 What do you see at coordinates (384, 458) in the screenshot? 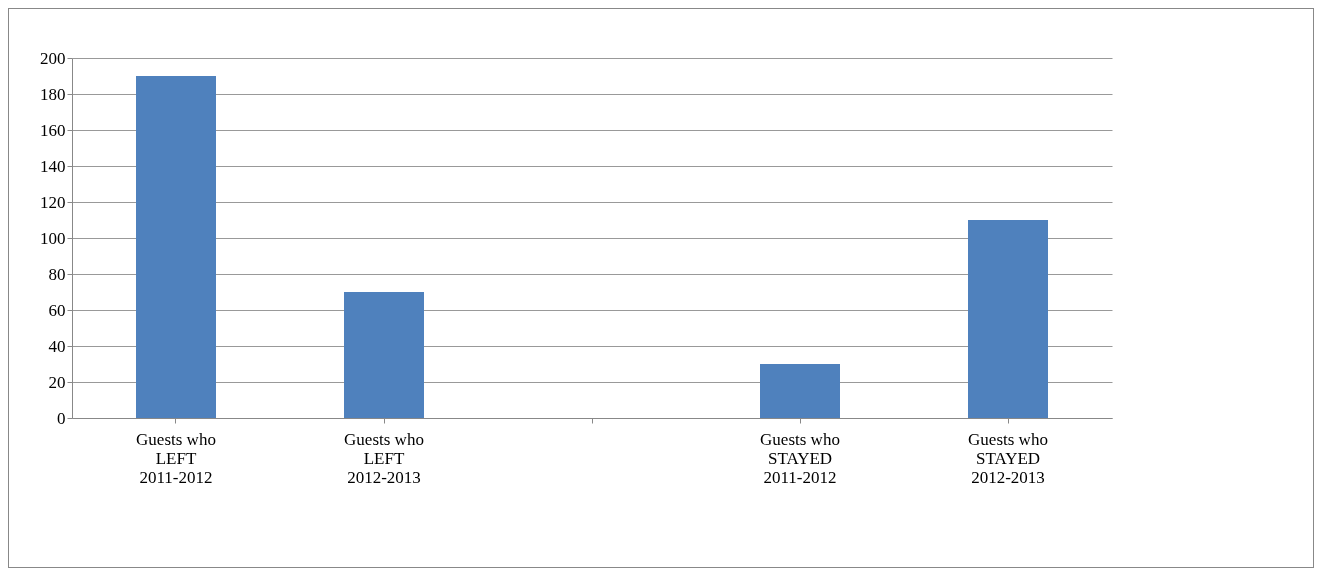
I see `x-tick-label: Guests who LEFT 2012-2013` at bounding box center [384, 458].